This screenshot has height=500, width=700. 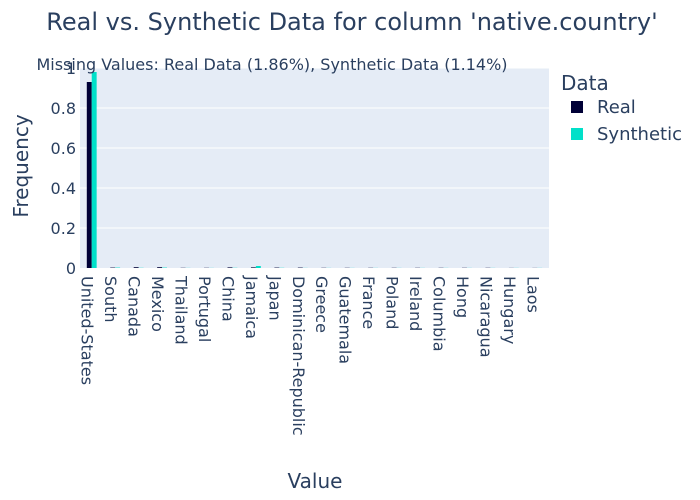 I want to click on y-axis-ticks: 0 0.2 0.4 0.6 0.8 1, so click(x=63, y=168).